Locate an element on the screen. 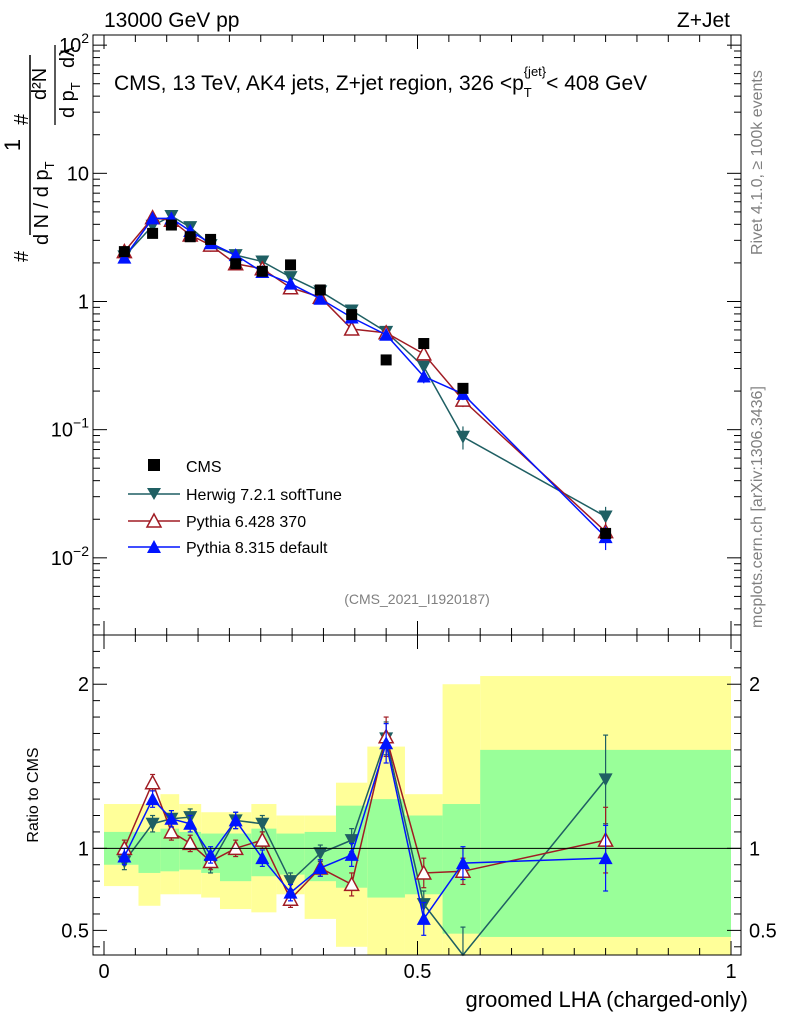  legend-label-pythia8: Pythia 8.315 default is located at coordinates (257, 548).